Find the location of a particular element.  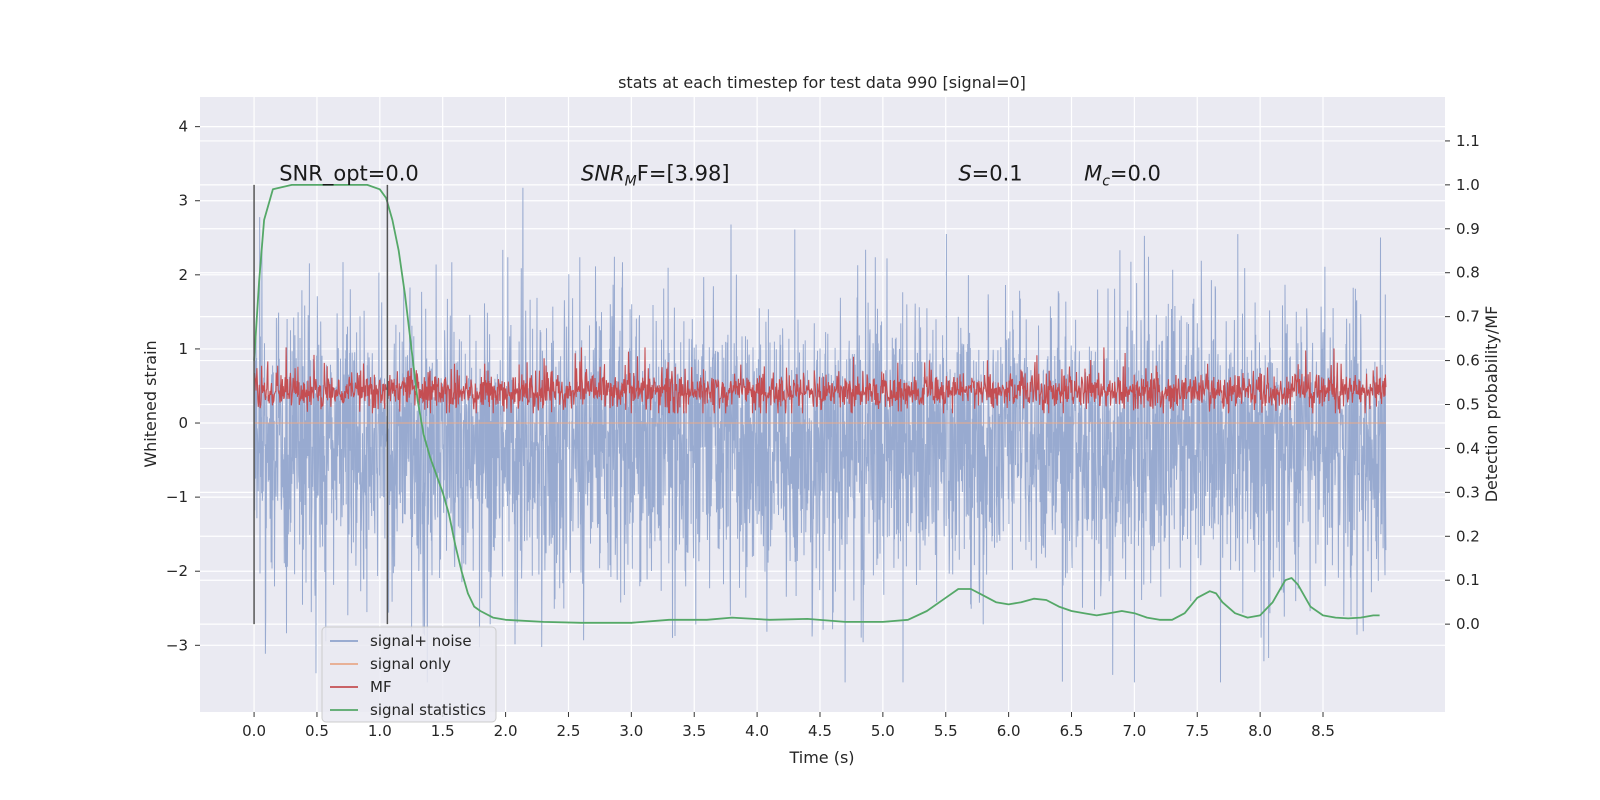

y-right-tick-label: 0.5 is located at coordinates (1468, 405).